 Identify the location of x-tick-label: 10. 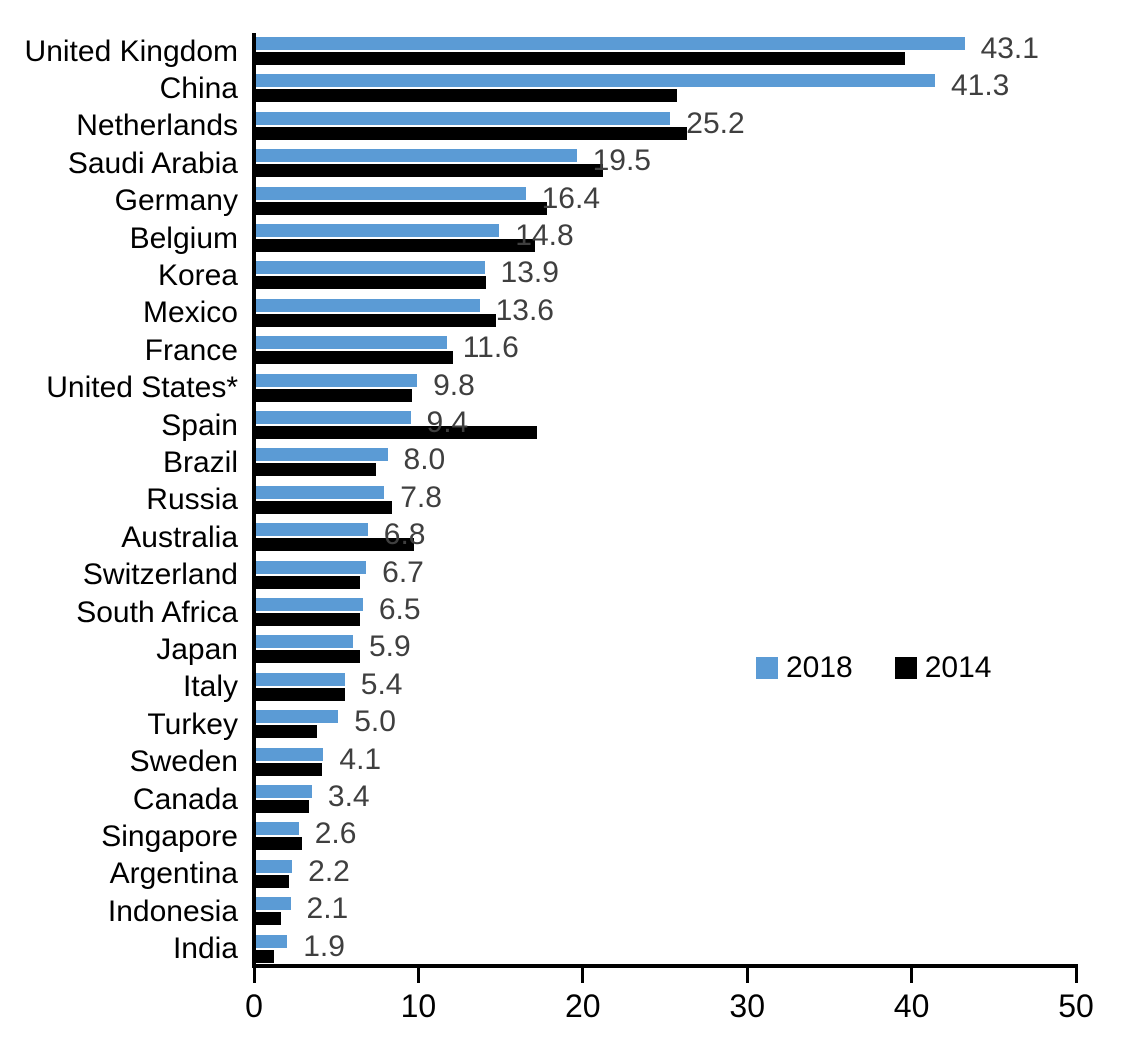
(418, 1006).